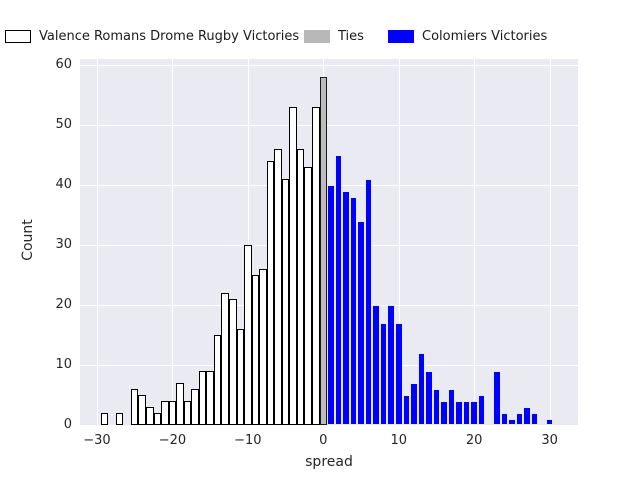 This screenshot has width=640, height=480. Describe the element at coordinates (398, 440) in the screenshot. I see `x-tick-label: 10` at that location.